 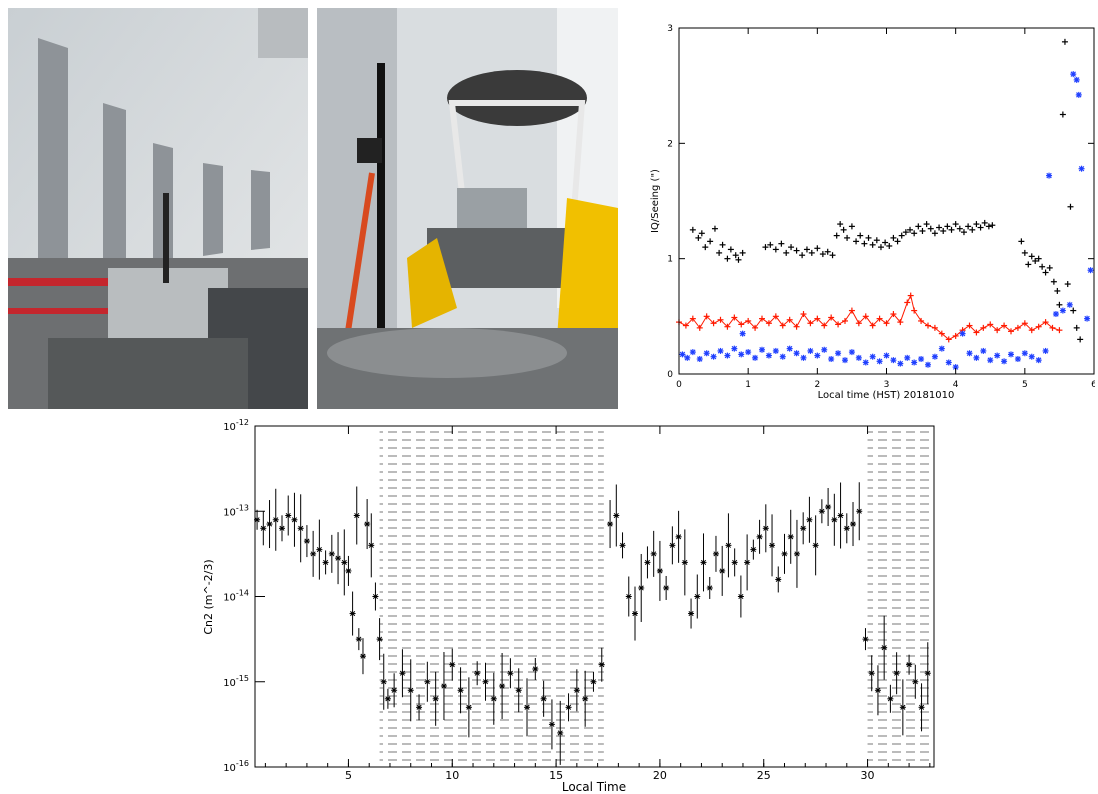 I want to click on shaded-interval, so click(x=491, y=596).